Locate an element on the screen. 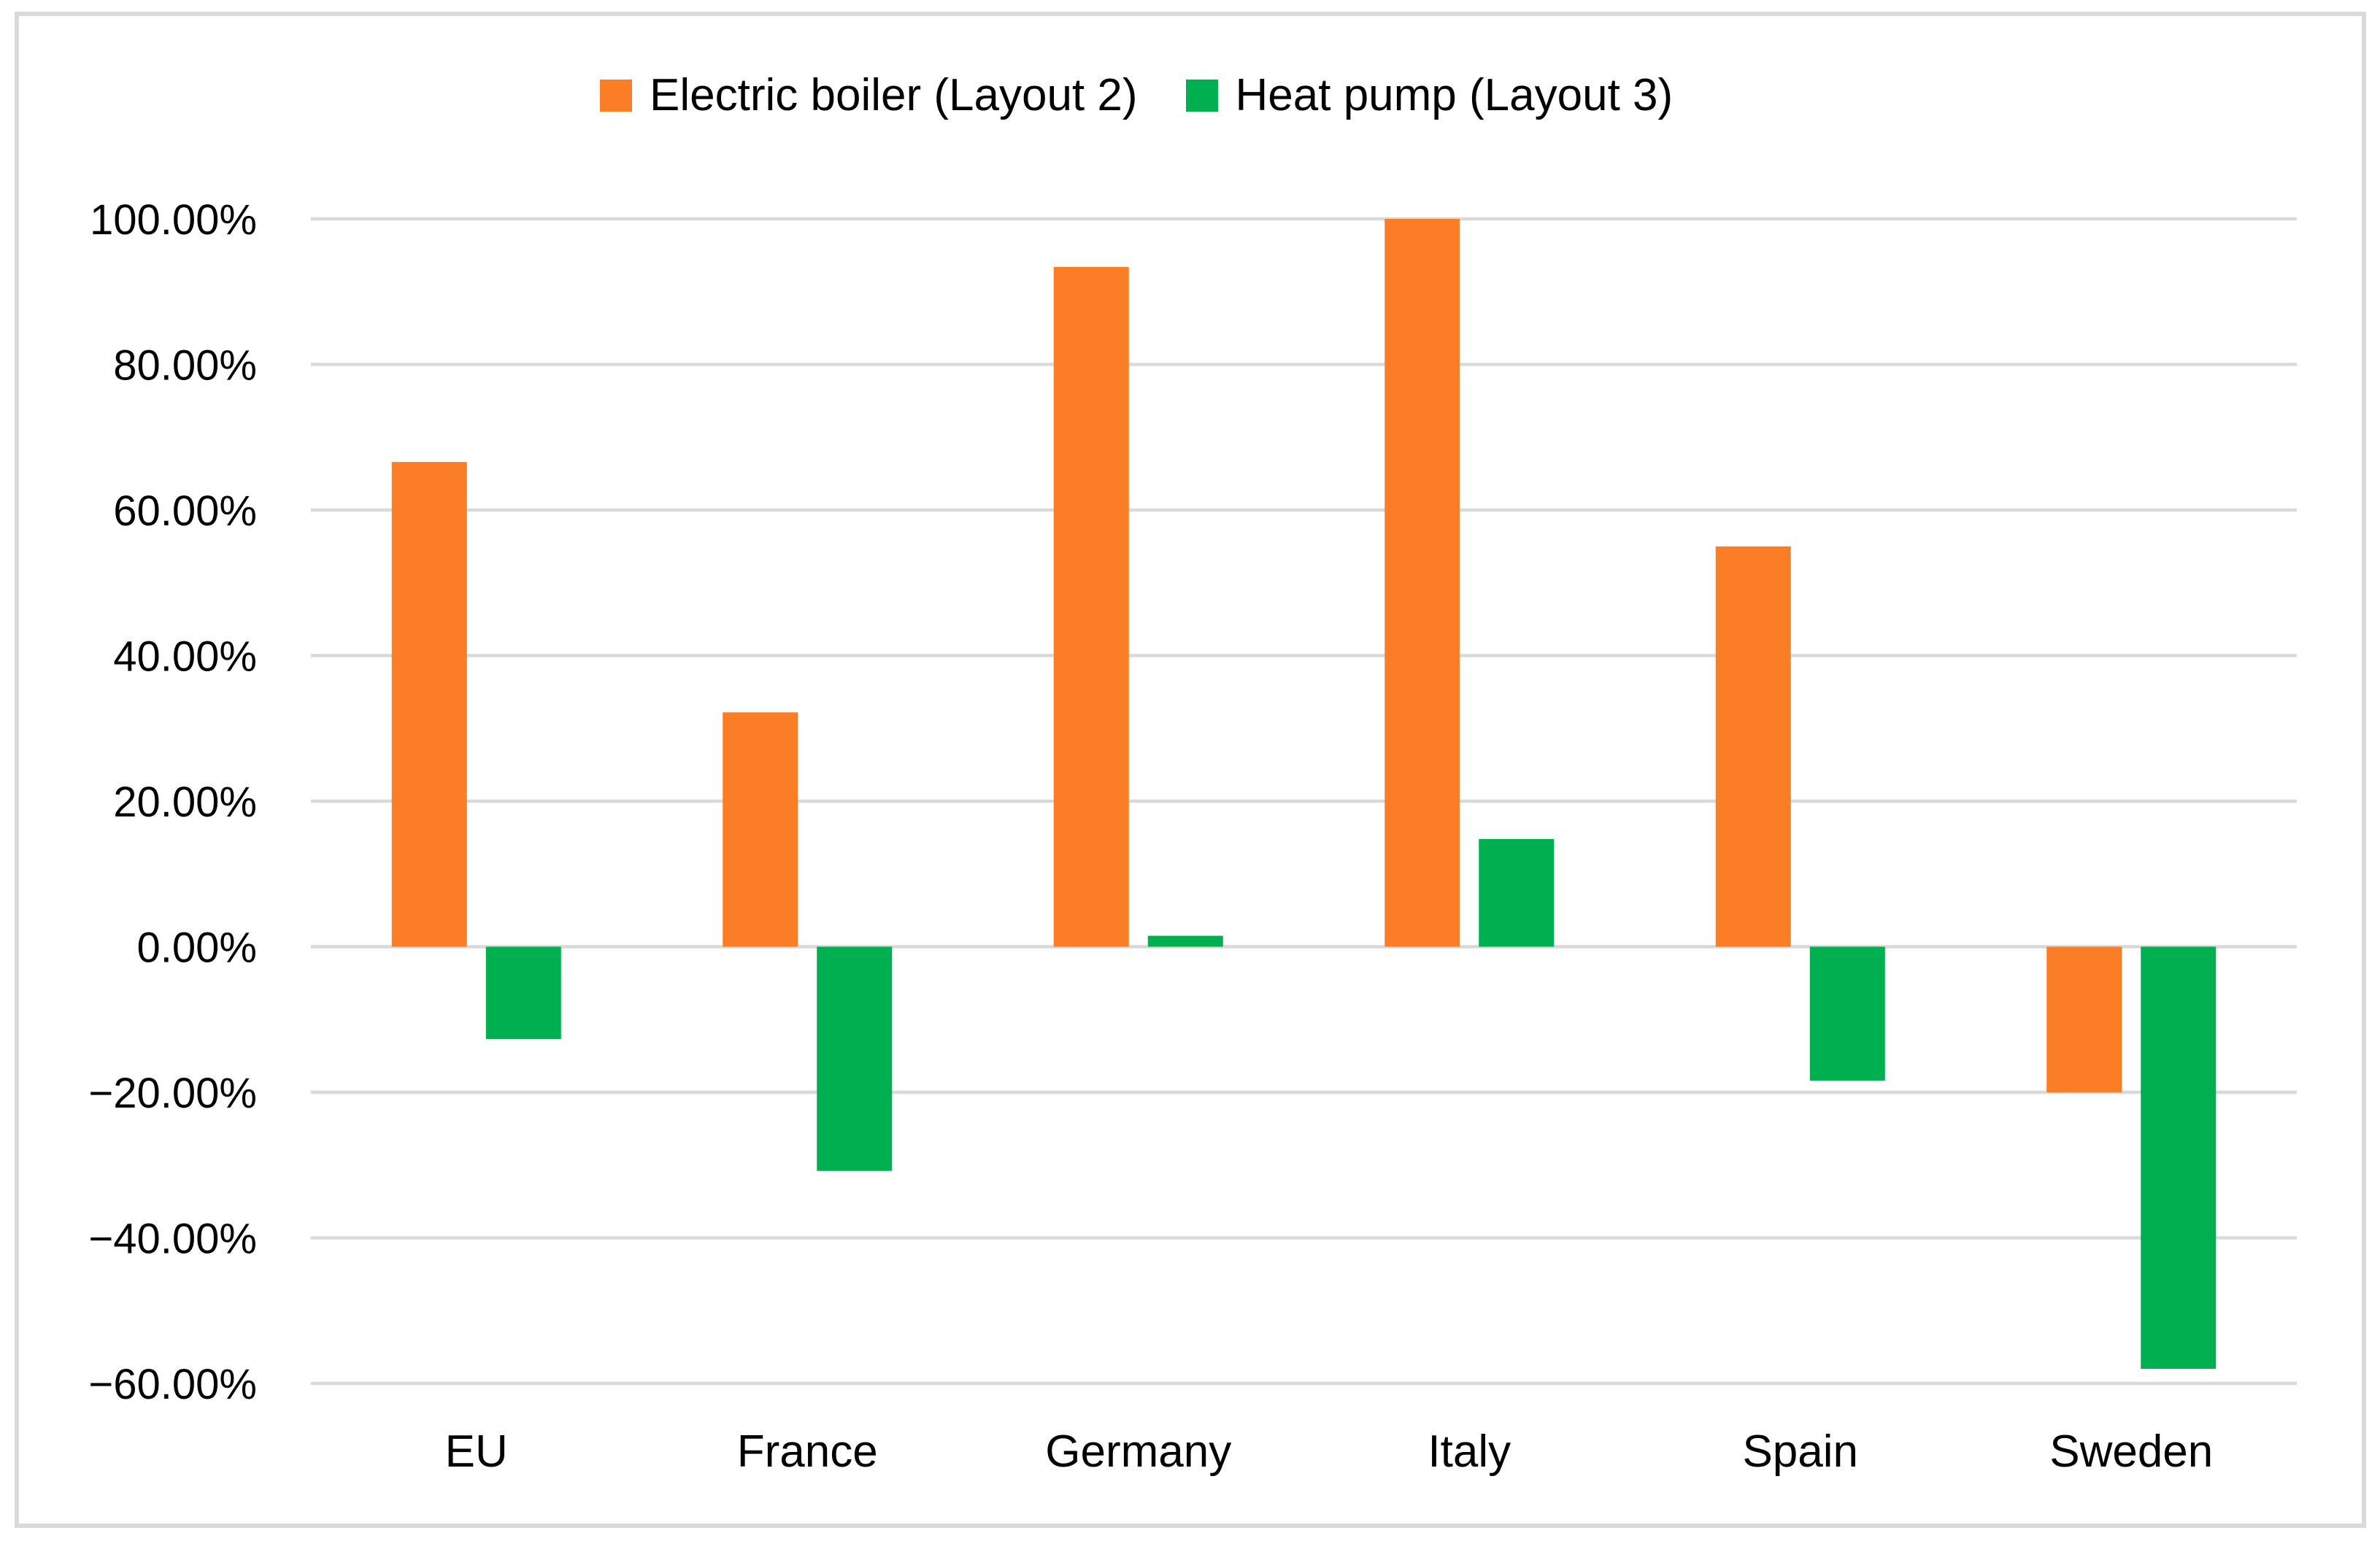  category-label-france: France is located at coordinates (807, 1451).